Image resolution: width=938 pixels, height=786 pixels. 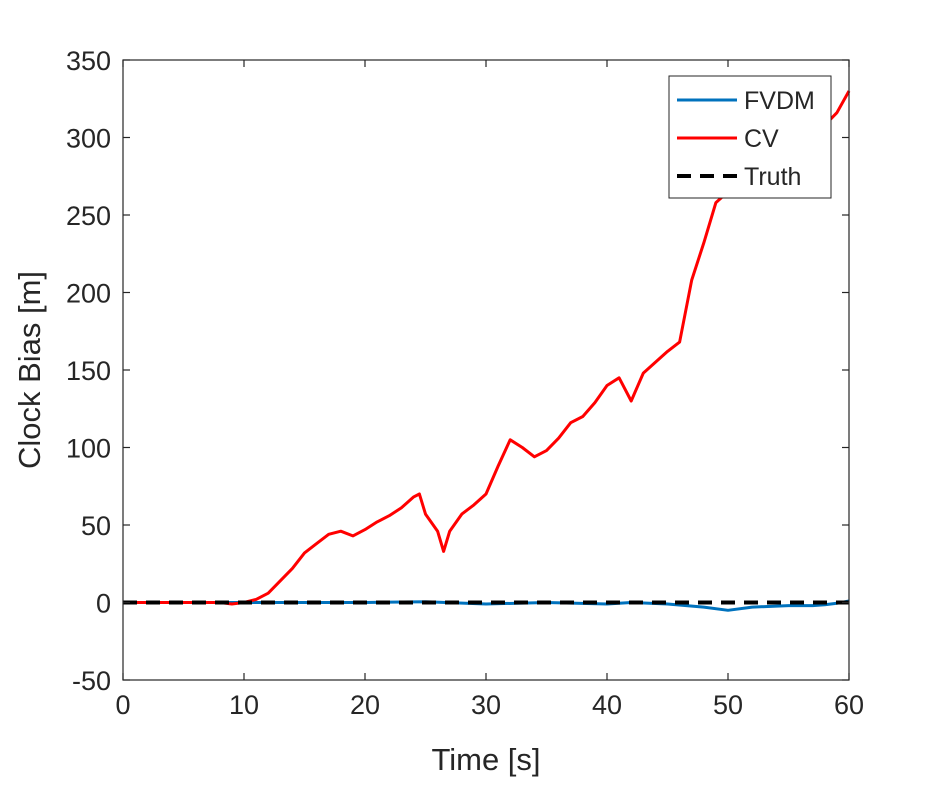 I want to click on y-tick-label: -50, so click(x=91, y=681).